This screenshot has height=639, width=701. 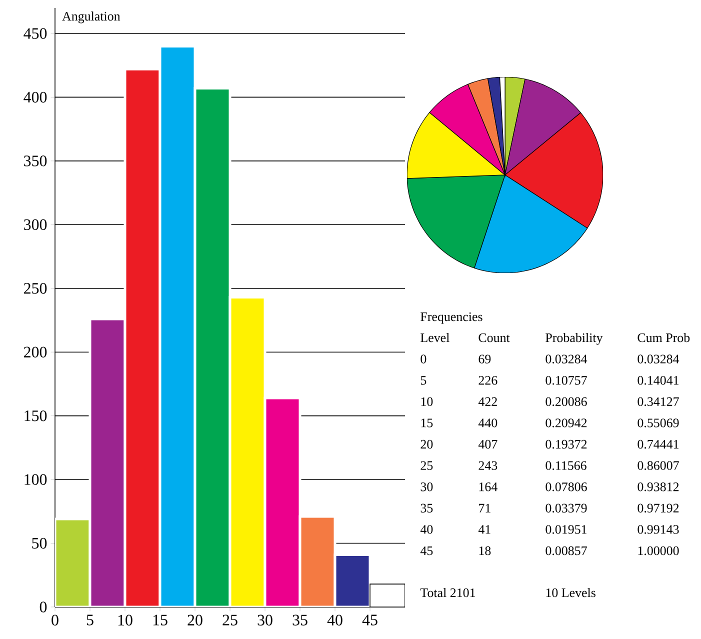 What do you see at coordinates (426, 465) in the screenshot?
I see `text: 25` at bounding box center [426, 465].